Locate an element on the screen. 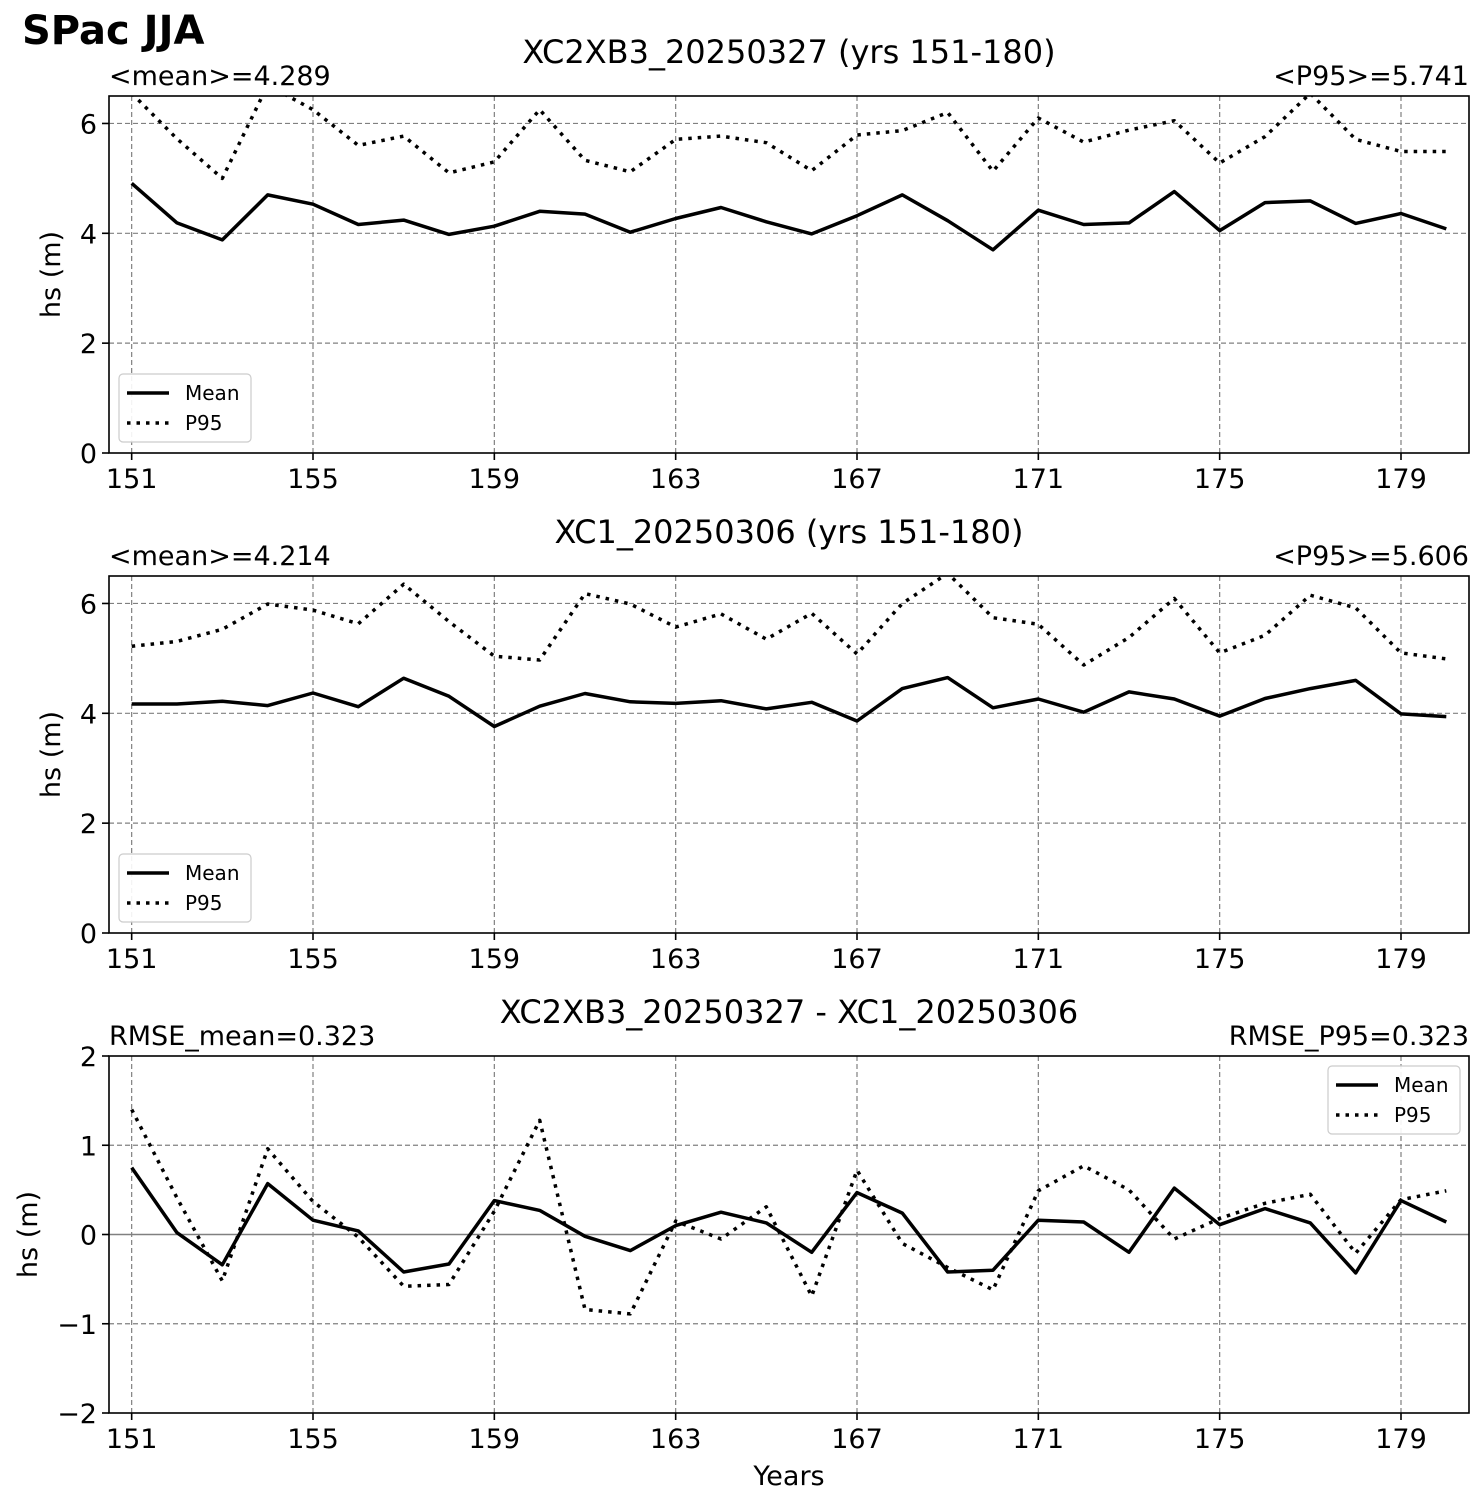  subplot-title: XC1_20250306 (yrs 151-180) is located at coordinates (789, 532).